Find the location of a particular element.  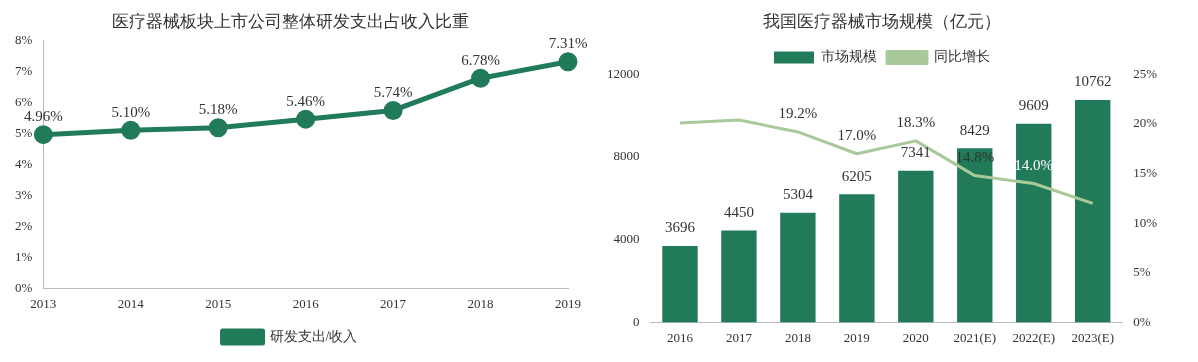

x-tick-label: 2013 is located at coordinates (43, 303).